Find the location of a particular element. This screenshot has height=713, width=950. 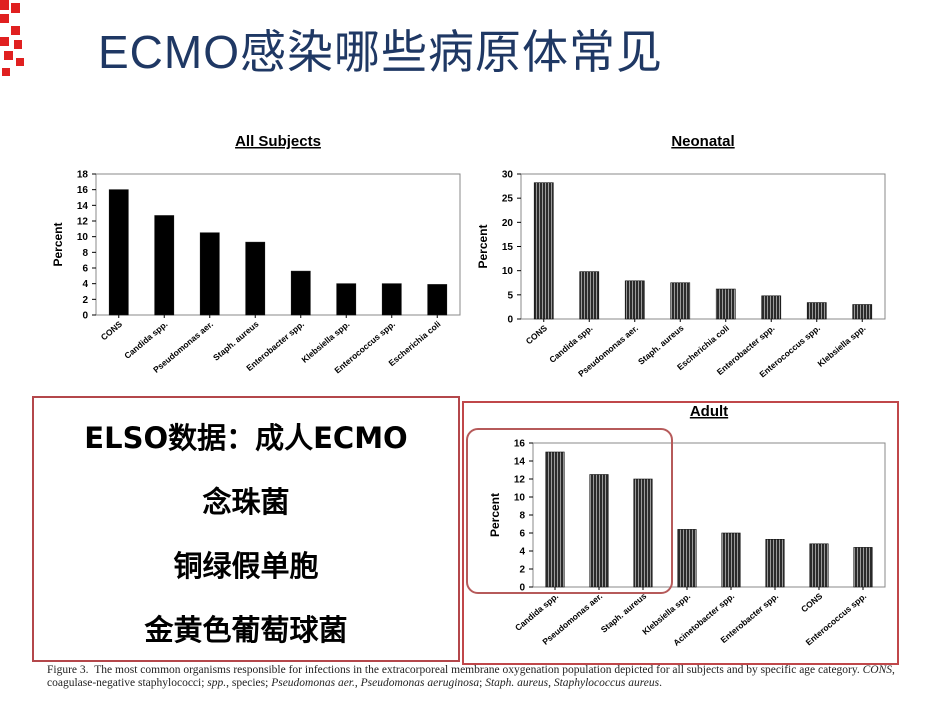

caption-fig-label: Figure 3. is located at coordinates (68, 670).